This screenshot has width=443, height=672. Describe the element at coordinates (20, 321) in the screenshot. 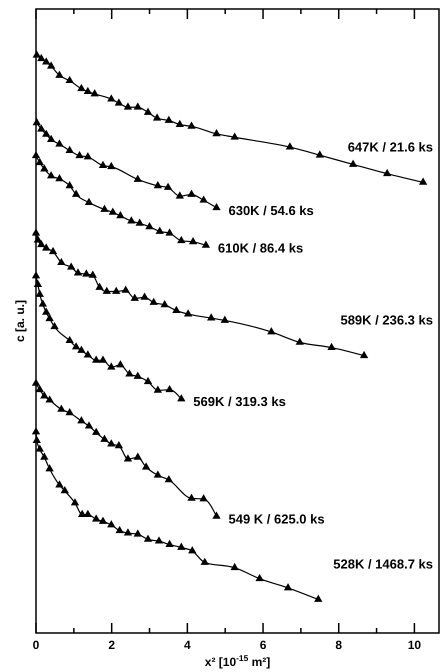

I see `y-axis-title: c [a. u.]` at that location.